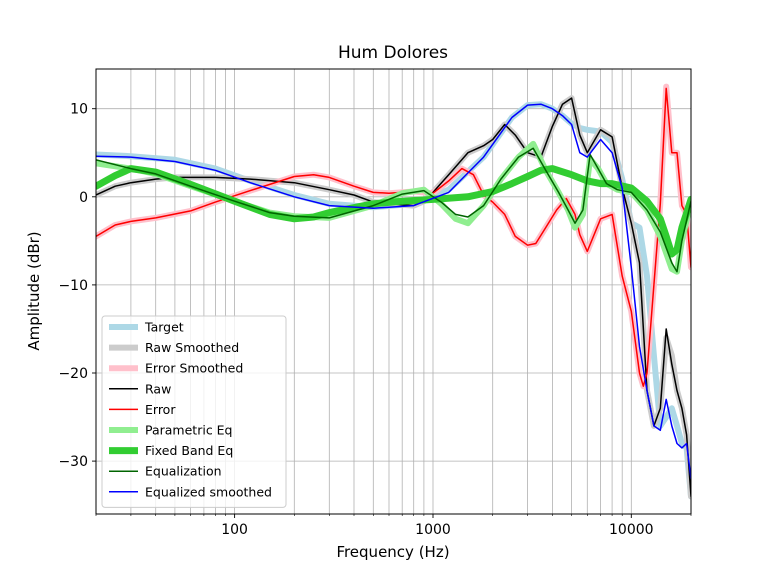 The image size is (768, 576). Describe the element at coordinates (192, 347) in the screenshot. I see `legend-label: Raw Smoothed` at that location.